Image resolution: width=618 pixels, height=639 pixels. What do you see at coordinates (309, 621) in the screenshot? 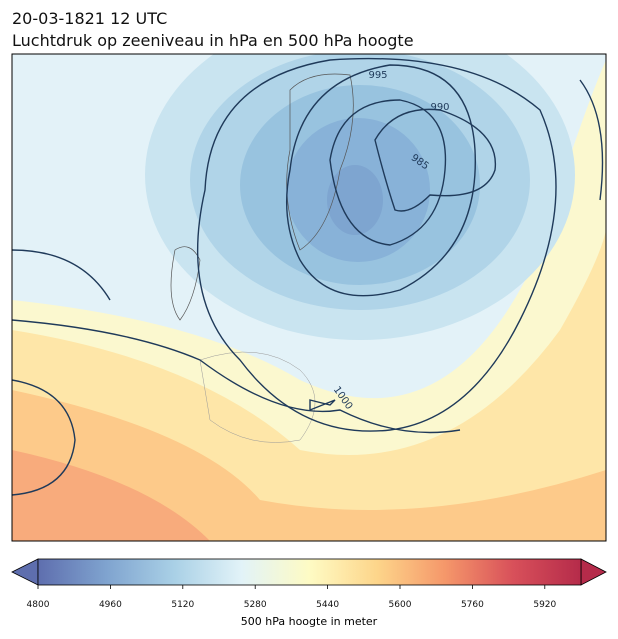
I see `colorbar-label: 500 hPa hoogte in meter` at bounding box center [309, 621].